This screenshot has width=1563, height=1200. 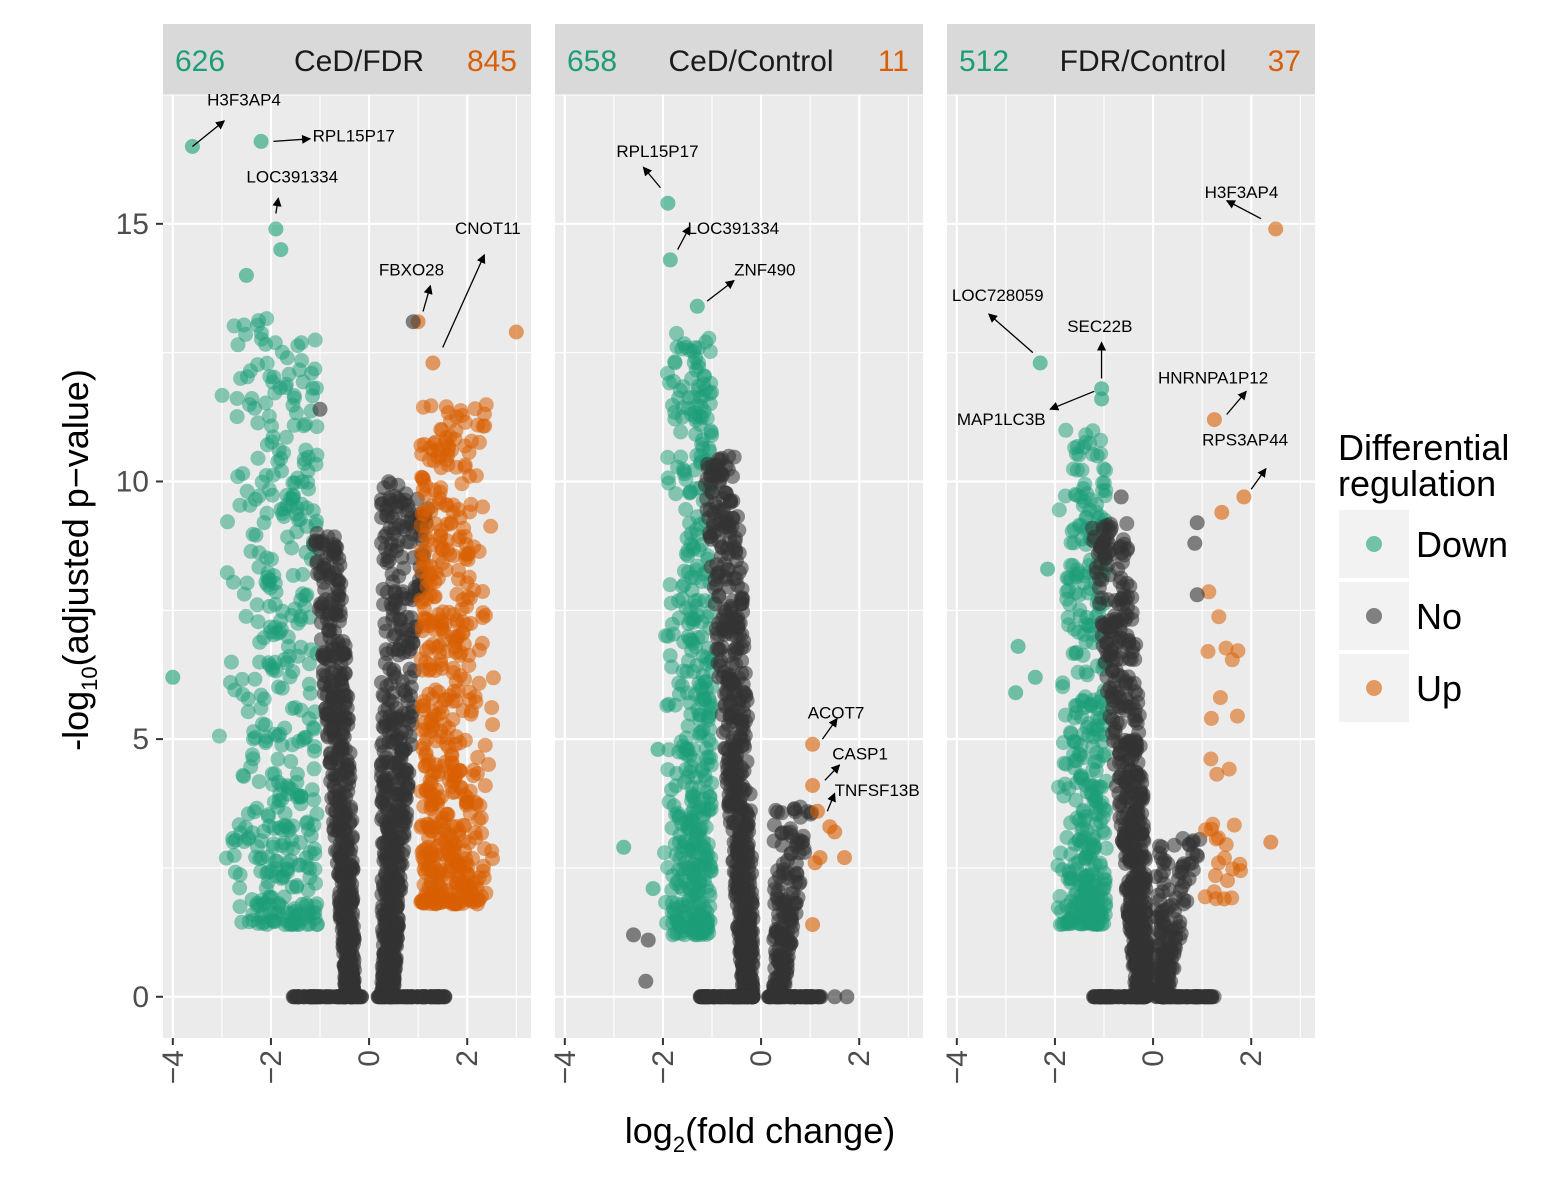 I want to click on up-count: 845, so click(x=492, y=61).